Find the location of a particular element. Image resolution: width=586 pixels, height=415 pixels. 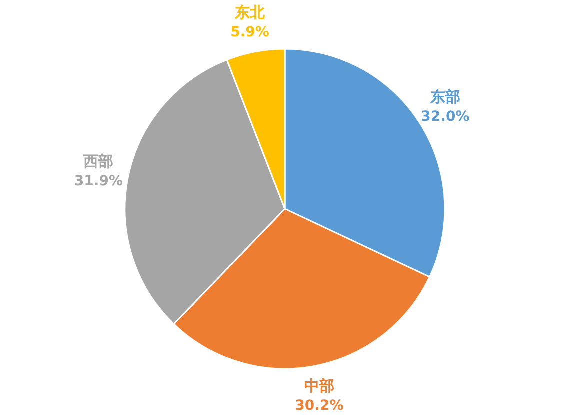

data-label: 32.0% is located at coordinates (445, 117).